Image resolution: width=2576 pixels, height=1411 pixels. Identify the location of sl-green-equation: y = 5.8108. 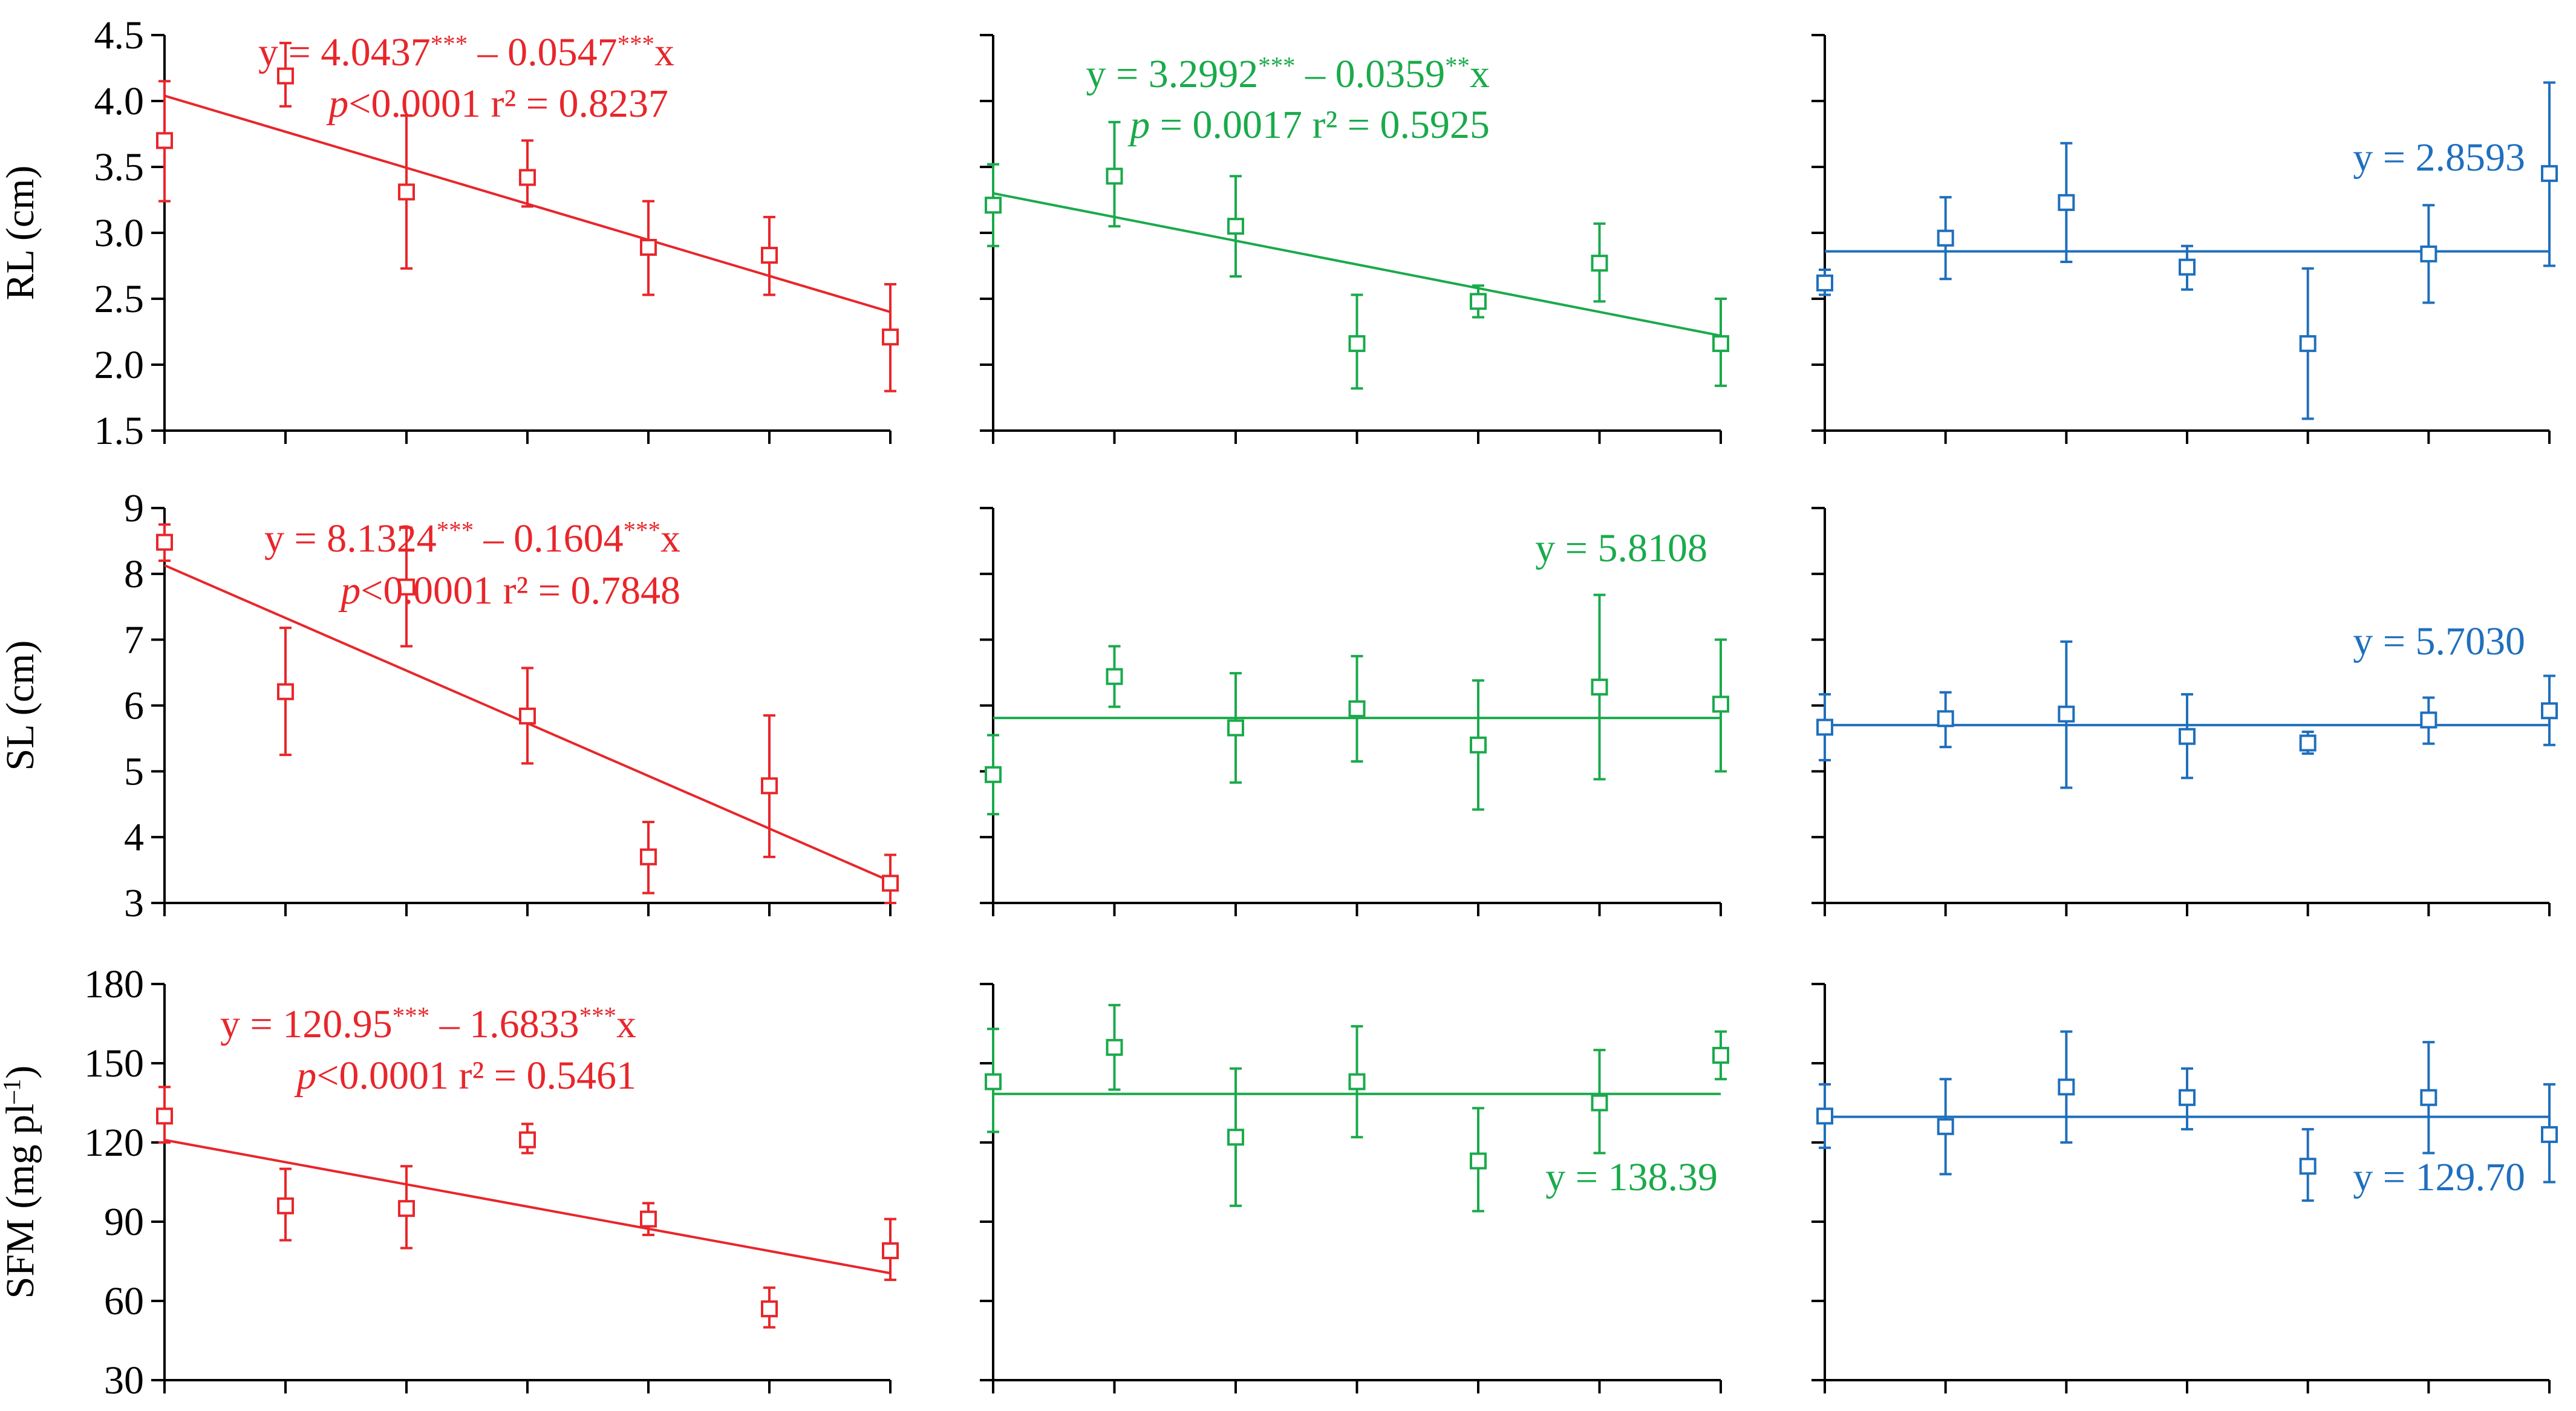
(1621, 548).